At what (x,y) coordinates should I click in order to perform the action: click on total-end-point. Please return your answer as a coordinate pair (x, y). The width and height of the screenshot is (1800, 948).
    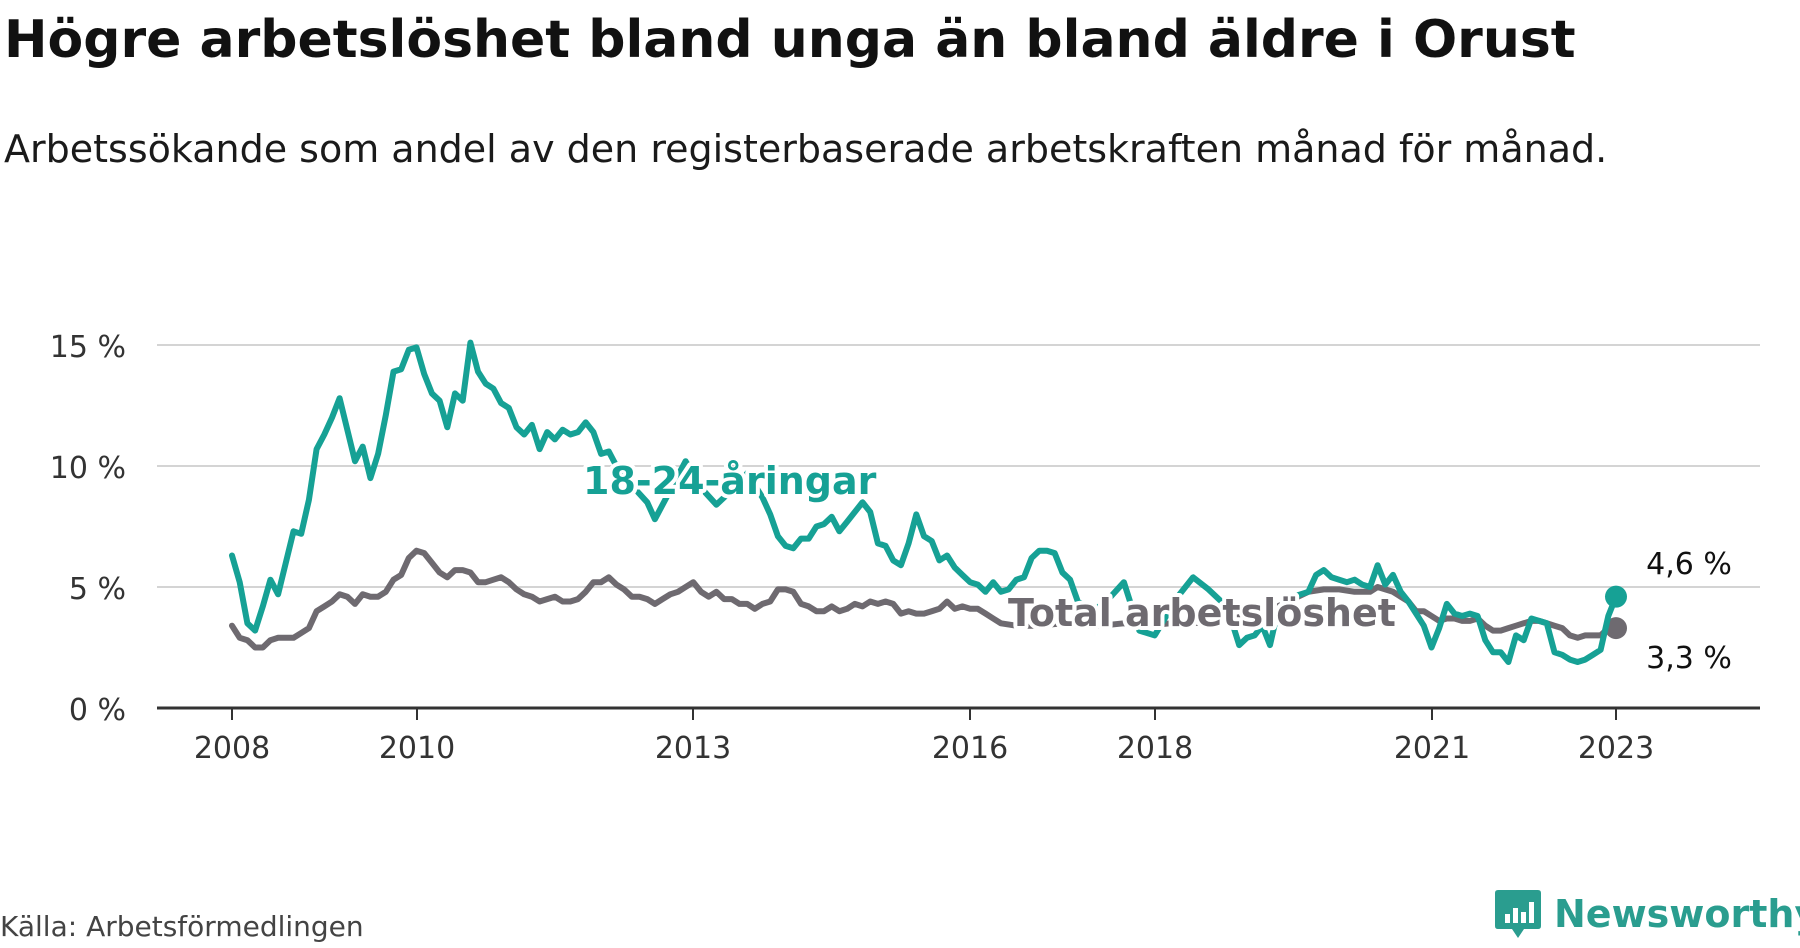
    Looking at the image, I should click on (1616, 628).